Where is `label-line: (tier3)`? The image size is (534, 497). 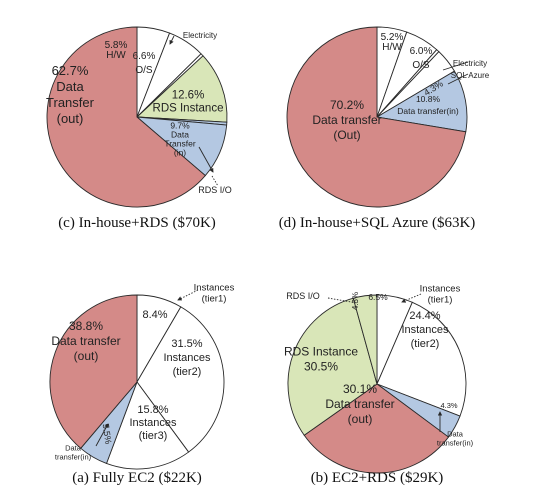 label-line: (tier3) is located at coordinates (153, 436).